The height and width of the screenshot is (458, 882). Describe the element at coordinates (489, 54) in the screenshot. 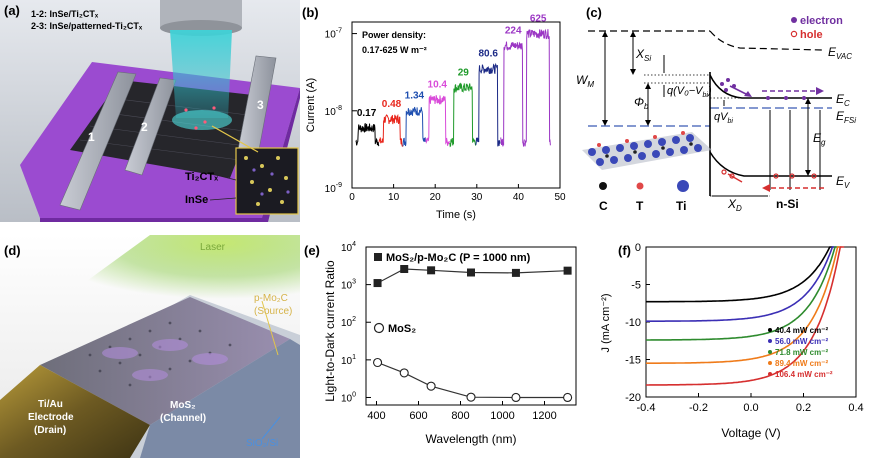

I see `power-label-5: 80.6` at that location.